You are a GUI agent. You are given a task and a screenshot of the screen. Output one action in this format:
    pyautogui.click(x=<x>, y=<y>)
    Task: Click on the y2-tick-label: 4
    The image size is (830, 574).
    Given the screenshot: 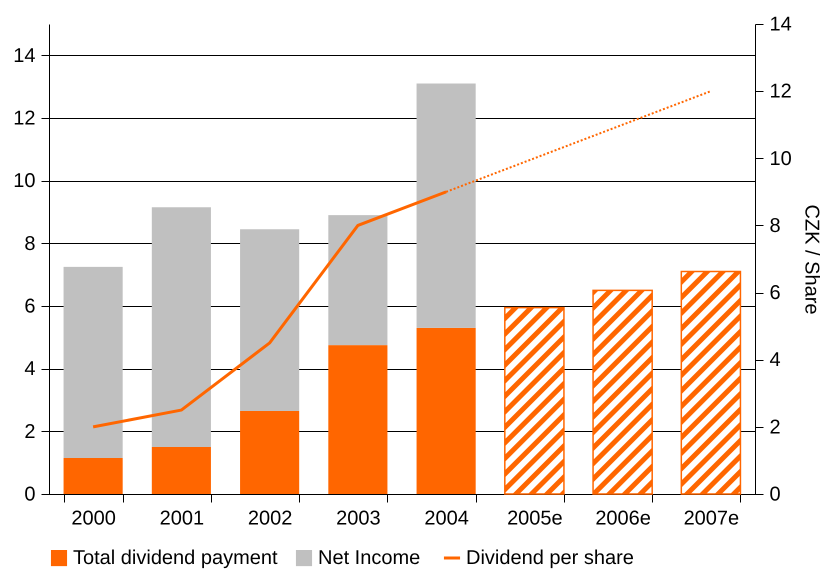 What is the action you would take?
    pyautogui.click(x=775, y=360)
    